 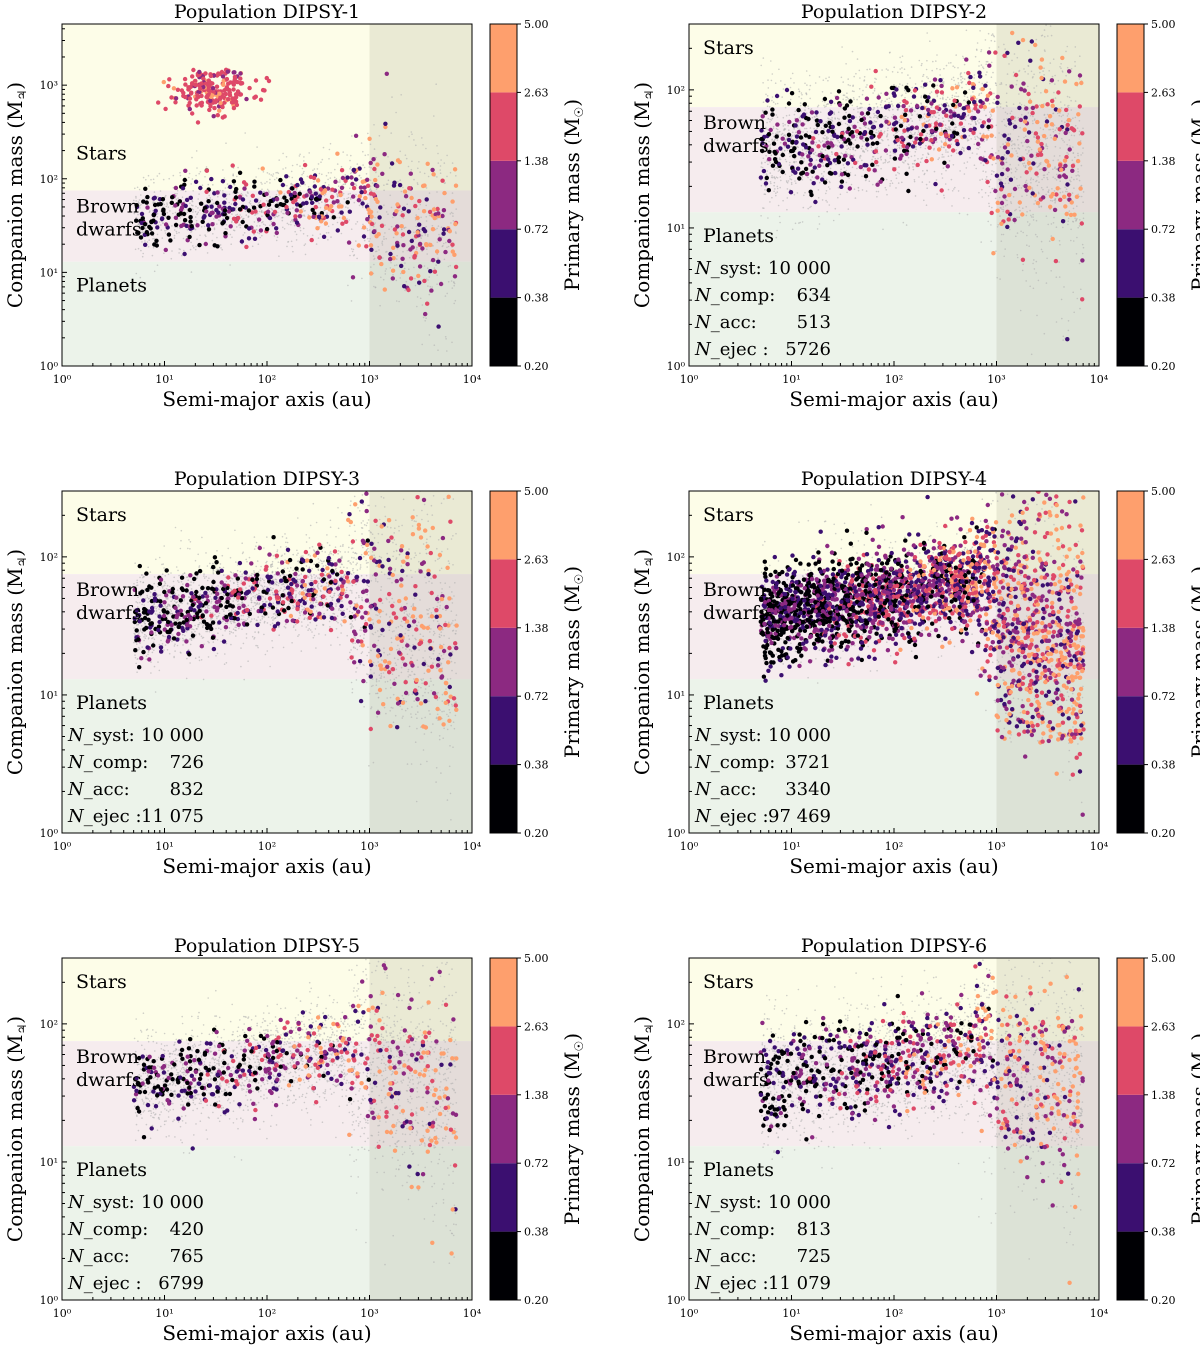 What do you see at coordinates (267, 12) in the screenshot?
I see `panel-title: Population DIPSY-1` at bounding box center [267, 12].